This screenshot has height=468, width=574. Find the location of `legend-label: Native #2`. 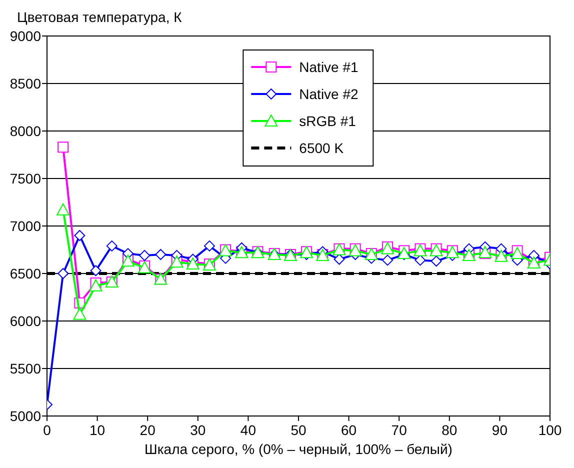

legend-label: Native #2 is located at coordinates (329, 94).